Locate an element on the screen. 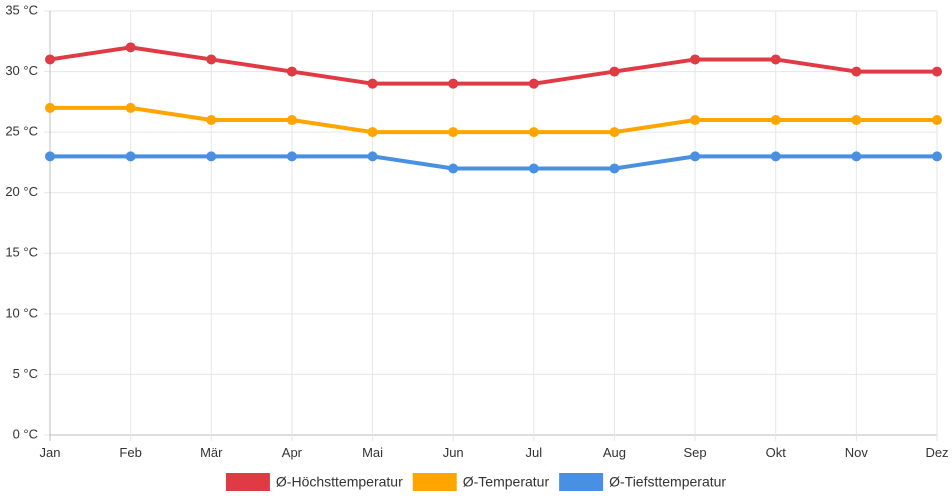 The width and height of the screenshot is (952, 500). y-tick-label: 30 °C is located at coordinates (21, 70).